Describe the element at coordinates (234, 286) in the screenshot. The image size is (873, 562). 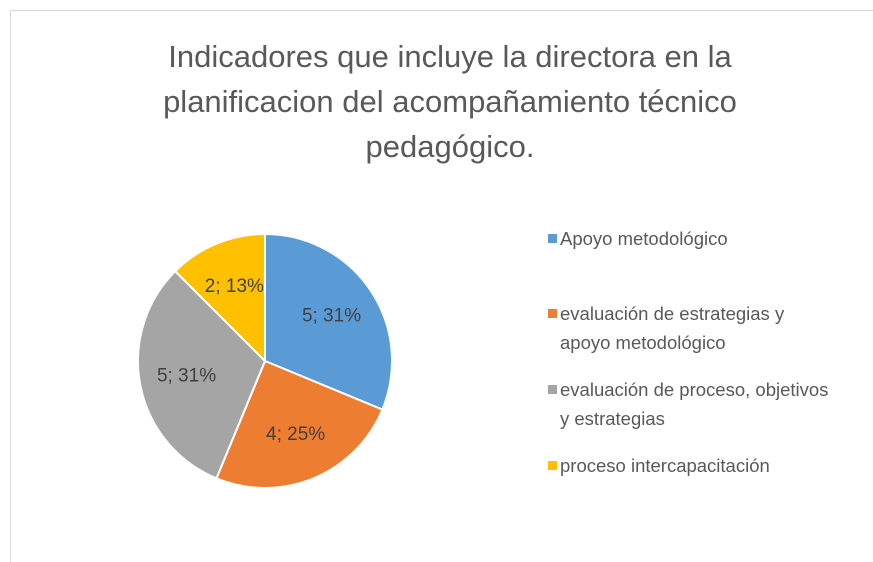
I see `data-label: 2; 13%` at that location.